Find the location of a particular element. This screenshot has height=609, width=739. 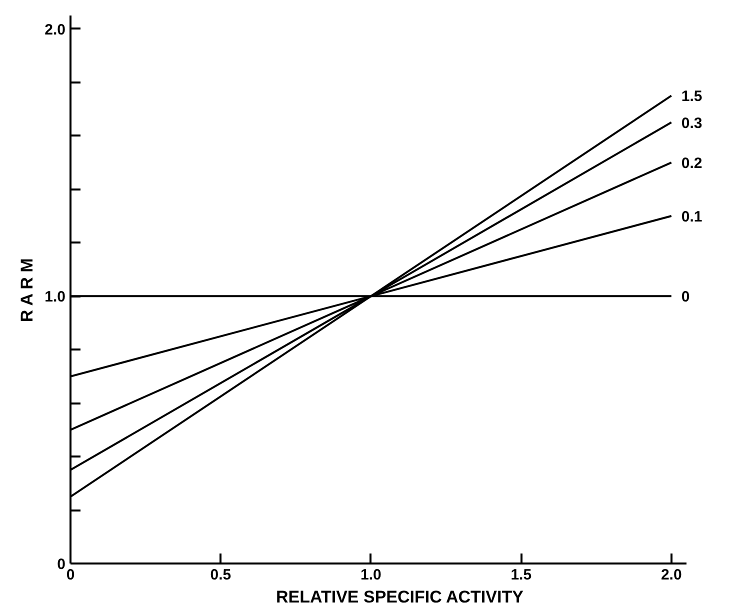

y-axis-title: R A R M is located at coordinates (27, 290).